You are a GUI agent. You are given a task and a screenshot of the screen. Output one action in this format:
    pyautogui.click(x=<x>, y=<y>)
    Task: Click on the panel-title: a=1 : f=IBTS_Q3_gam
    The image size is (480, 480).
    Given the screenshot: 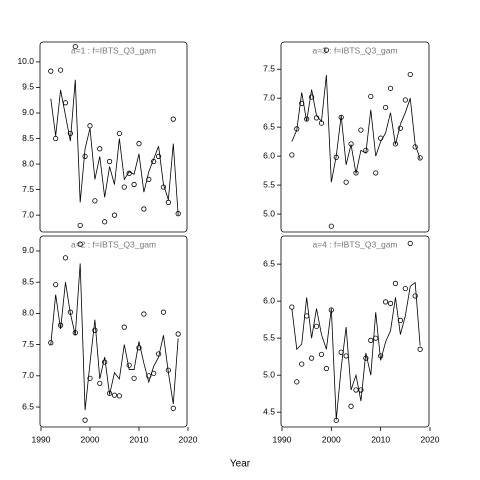 What is the action you would take?
    pyautogui.click(x=113, y=50)
    